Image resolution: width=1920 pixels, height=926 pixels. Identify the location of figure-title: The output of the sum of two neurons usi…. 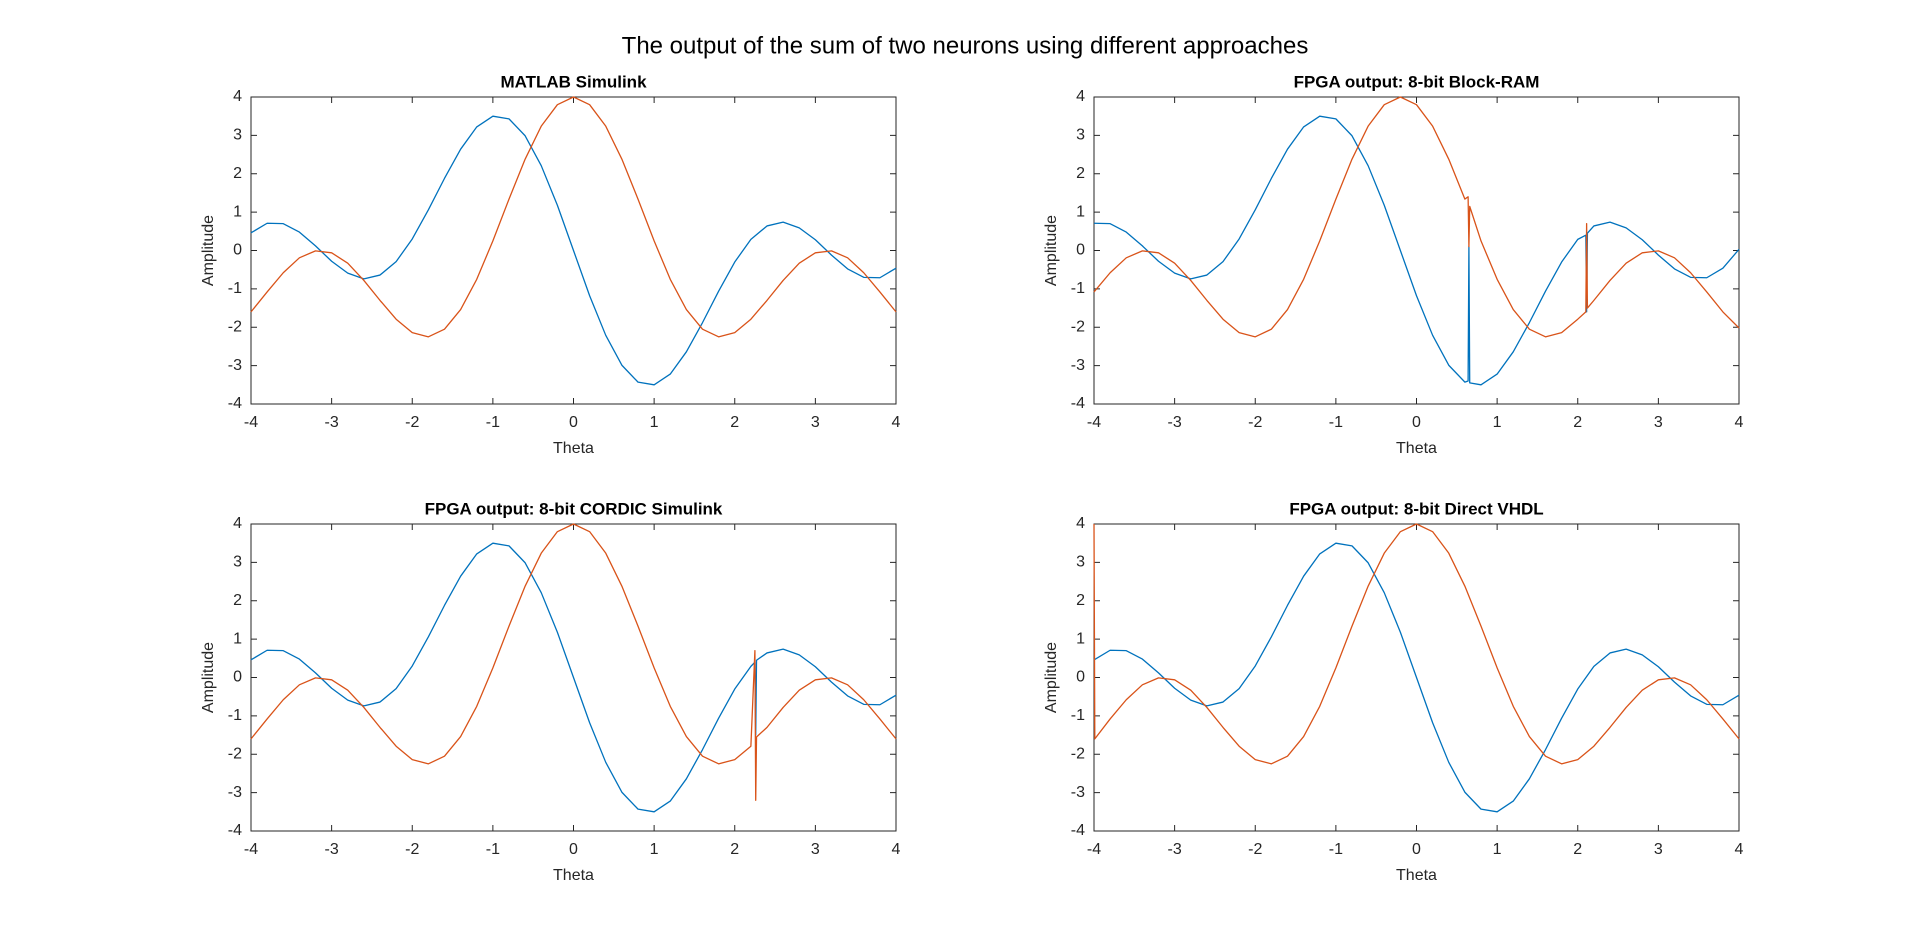
(965, 45).